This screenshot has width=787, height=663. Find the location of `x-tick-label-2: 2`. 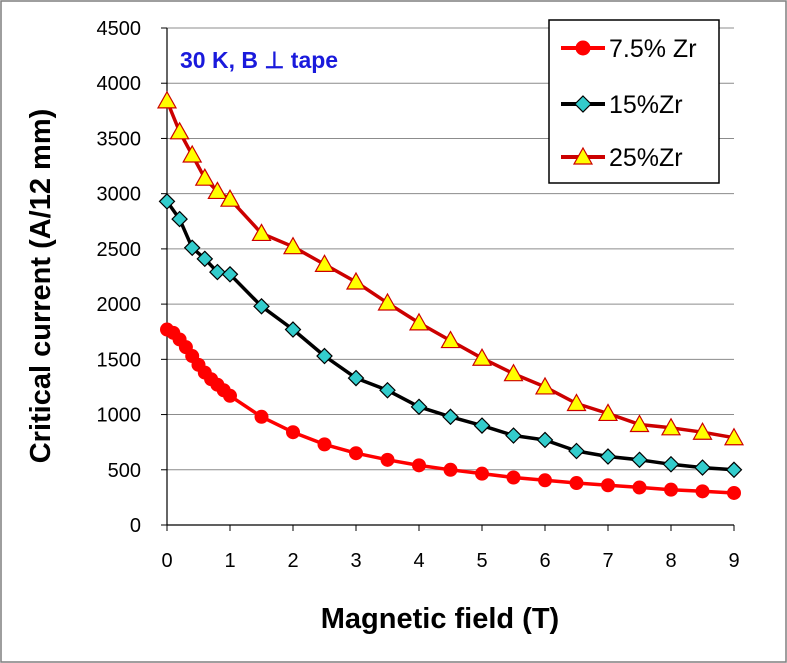

x-tick-label-2: 2 is located at coordinates (292, 561).